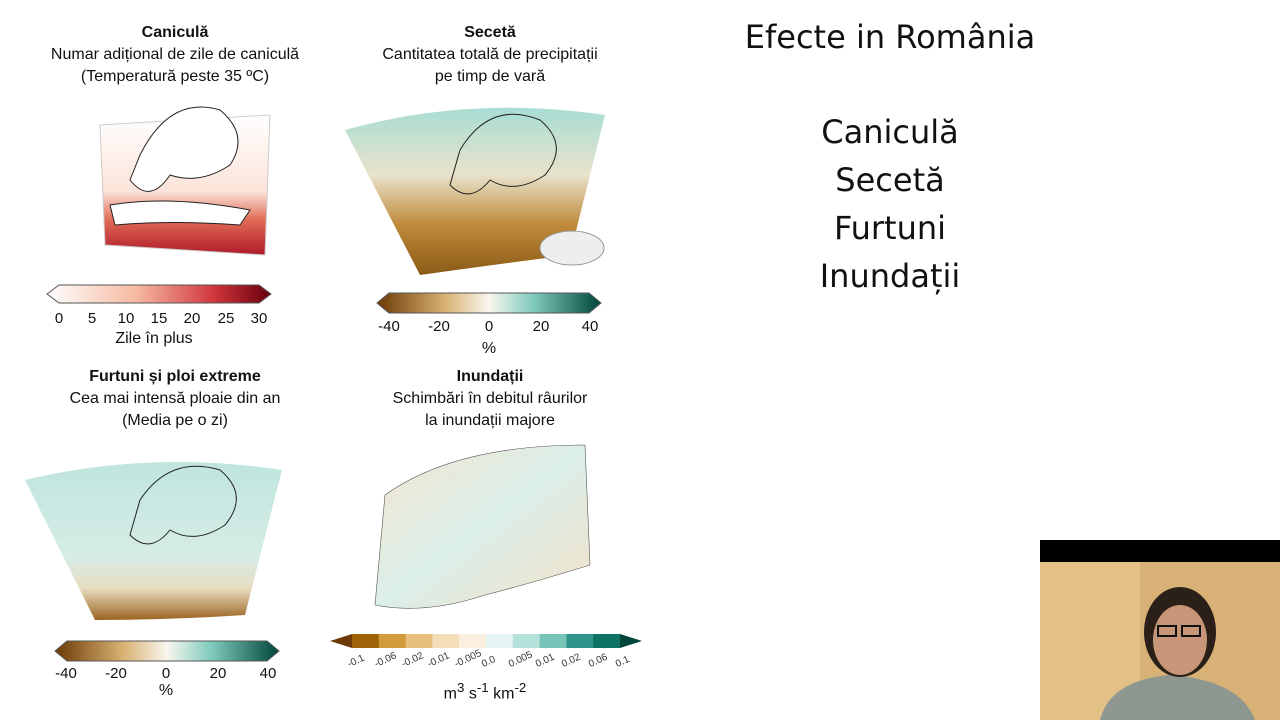  Describe the element at coordinates (185, 181) in the screenshot. I see `heatwave-map` at that location.